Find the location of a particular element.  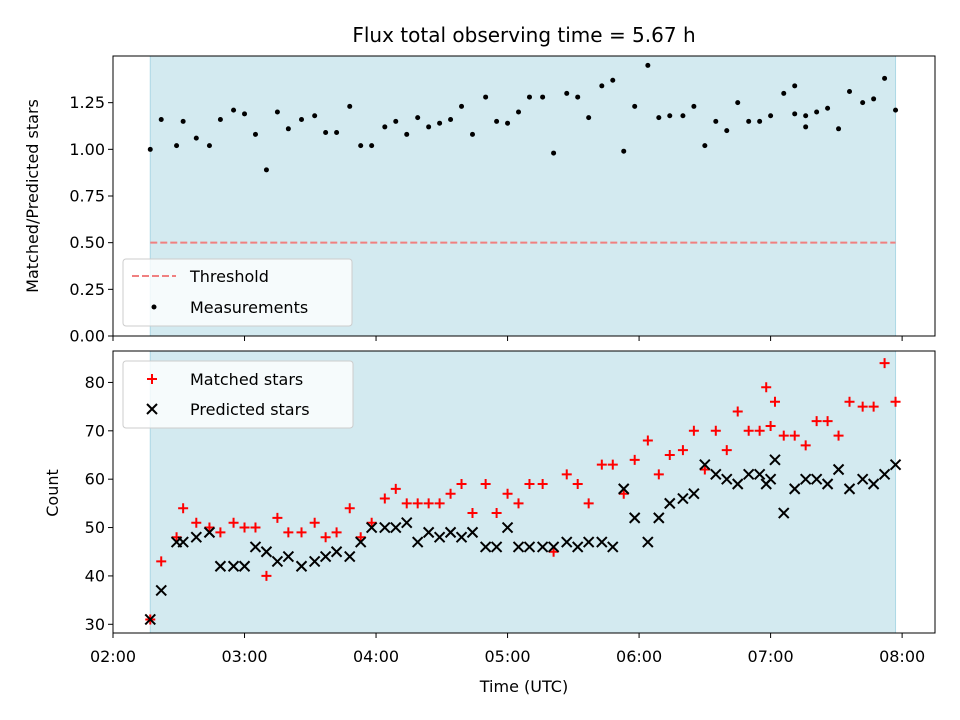

bottom-x-tick-label: 03:00 is located at coordinates (244, 656).